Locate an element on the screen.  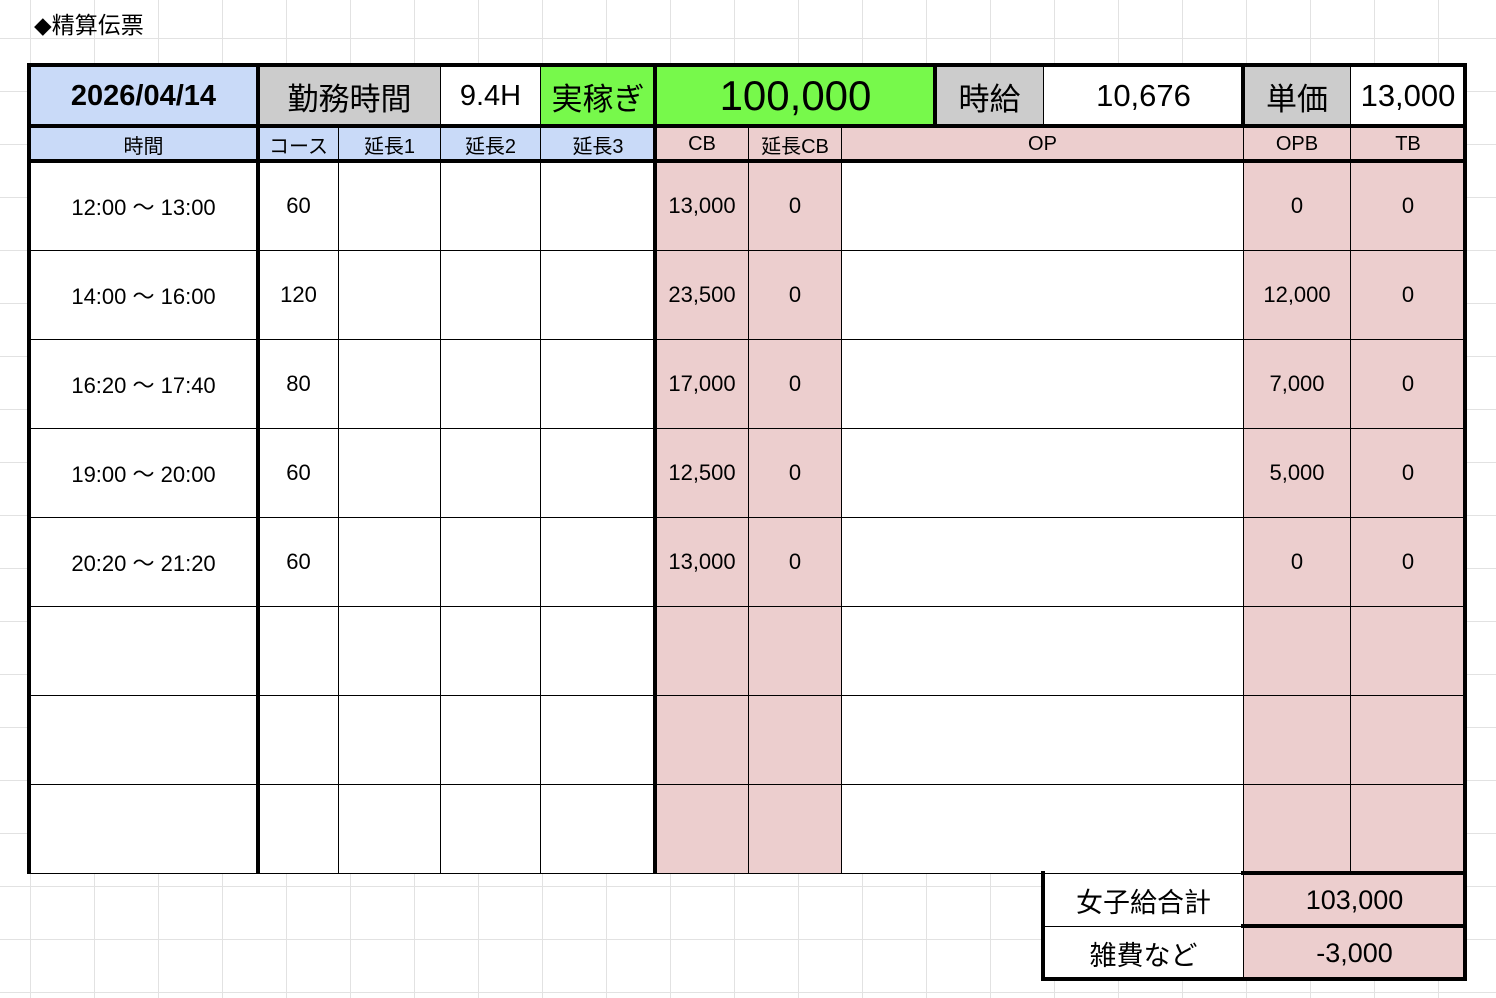
column-header: OPB is located at coordinates (1297, 144).